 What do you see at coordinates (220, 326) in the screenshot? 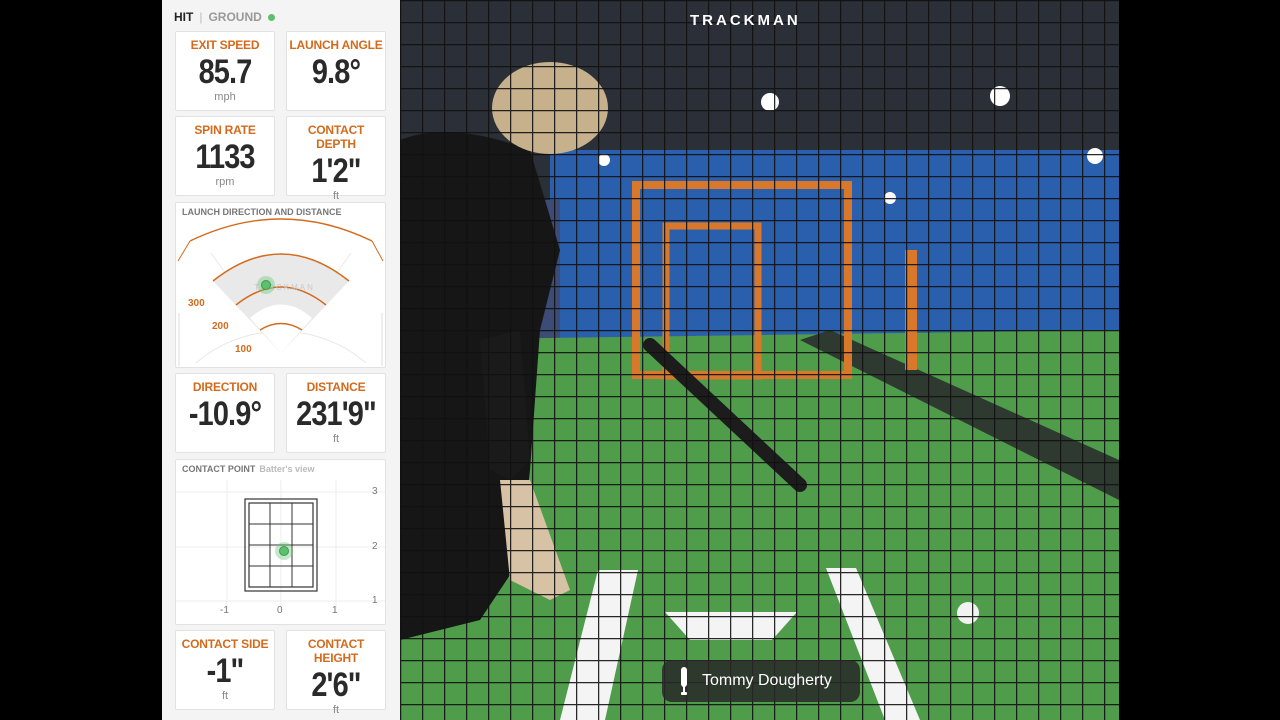
I see `distance-label-200: 200` at bounding box center [220, 326].